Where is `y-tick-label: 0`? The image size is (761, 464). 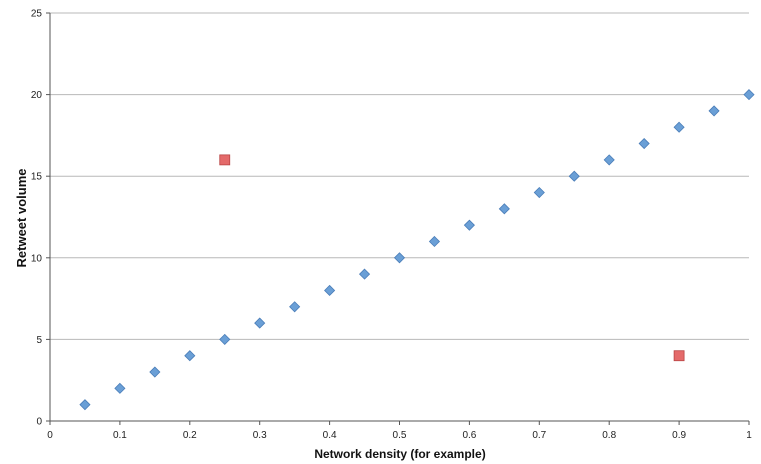
y-tick-label: 0 is located at coordinates (39, 422).